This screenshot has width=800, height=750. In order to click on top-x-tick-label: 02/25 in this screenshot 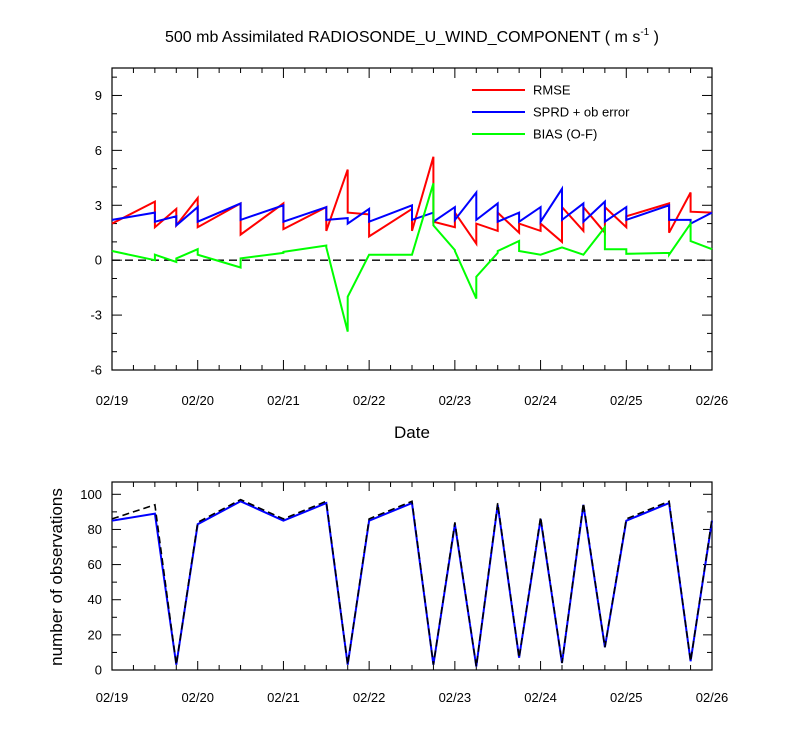, I will do `click(626, 400)`.